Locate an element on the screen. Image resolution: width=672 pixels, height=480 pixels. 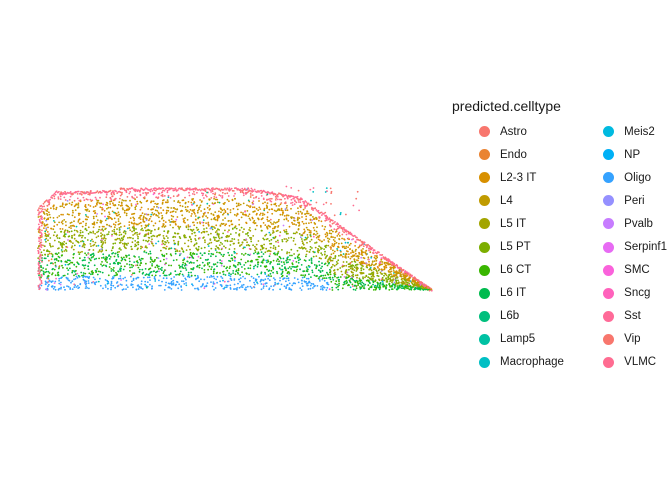
legend-key is located at coordinates (484, 362).